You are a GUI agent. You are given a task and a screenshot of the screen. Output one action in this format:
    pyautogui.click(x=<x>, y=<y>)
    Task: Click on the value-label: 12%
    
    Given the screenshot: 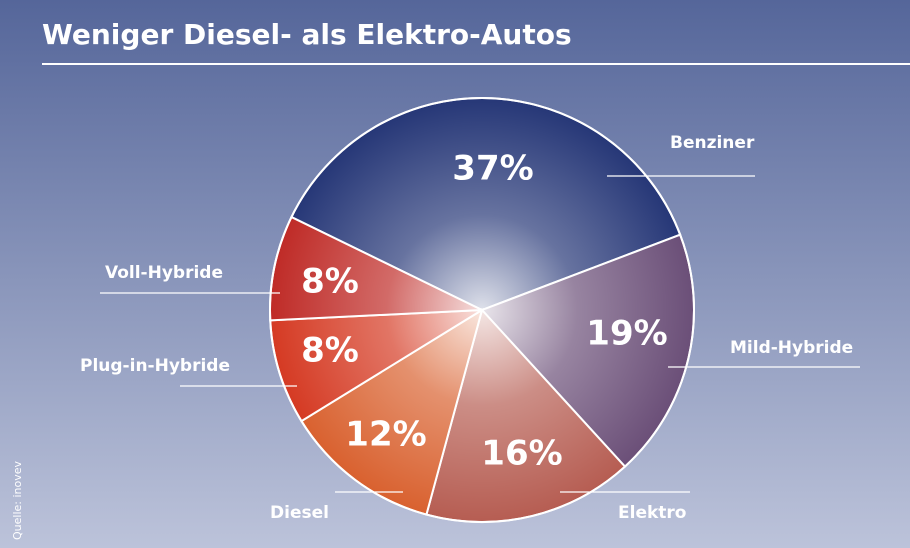 What is the action you would take?
    pyautogui.click(x=385, y=435)
    